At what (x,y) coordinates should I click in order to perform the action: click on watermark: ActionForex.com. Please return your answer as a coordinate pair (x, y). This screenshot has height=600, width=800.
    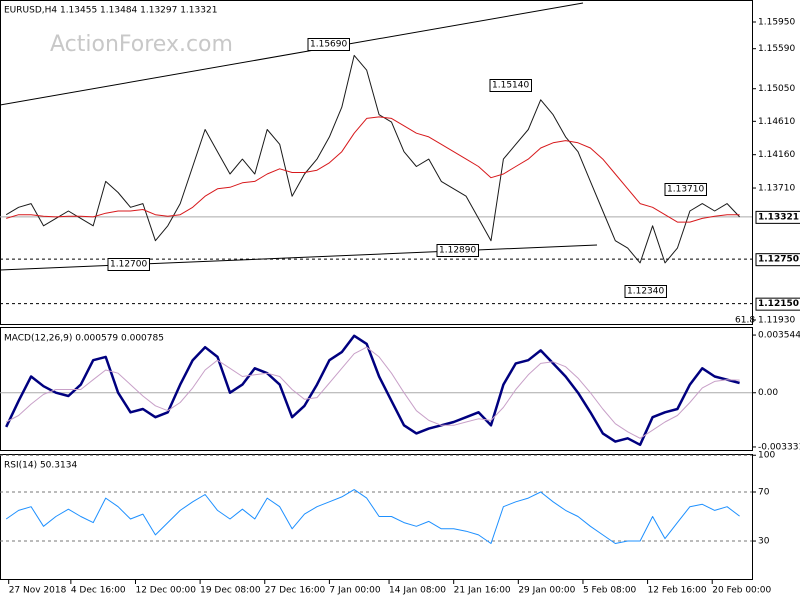
    Looking at the image, I should click on (141, 44).